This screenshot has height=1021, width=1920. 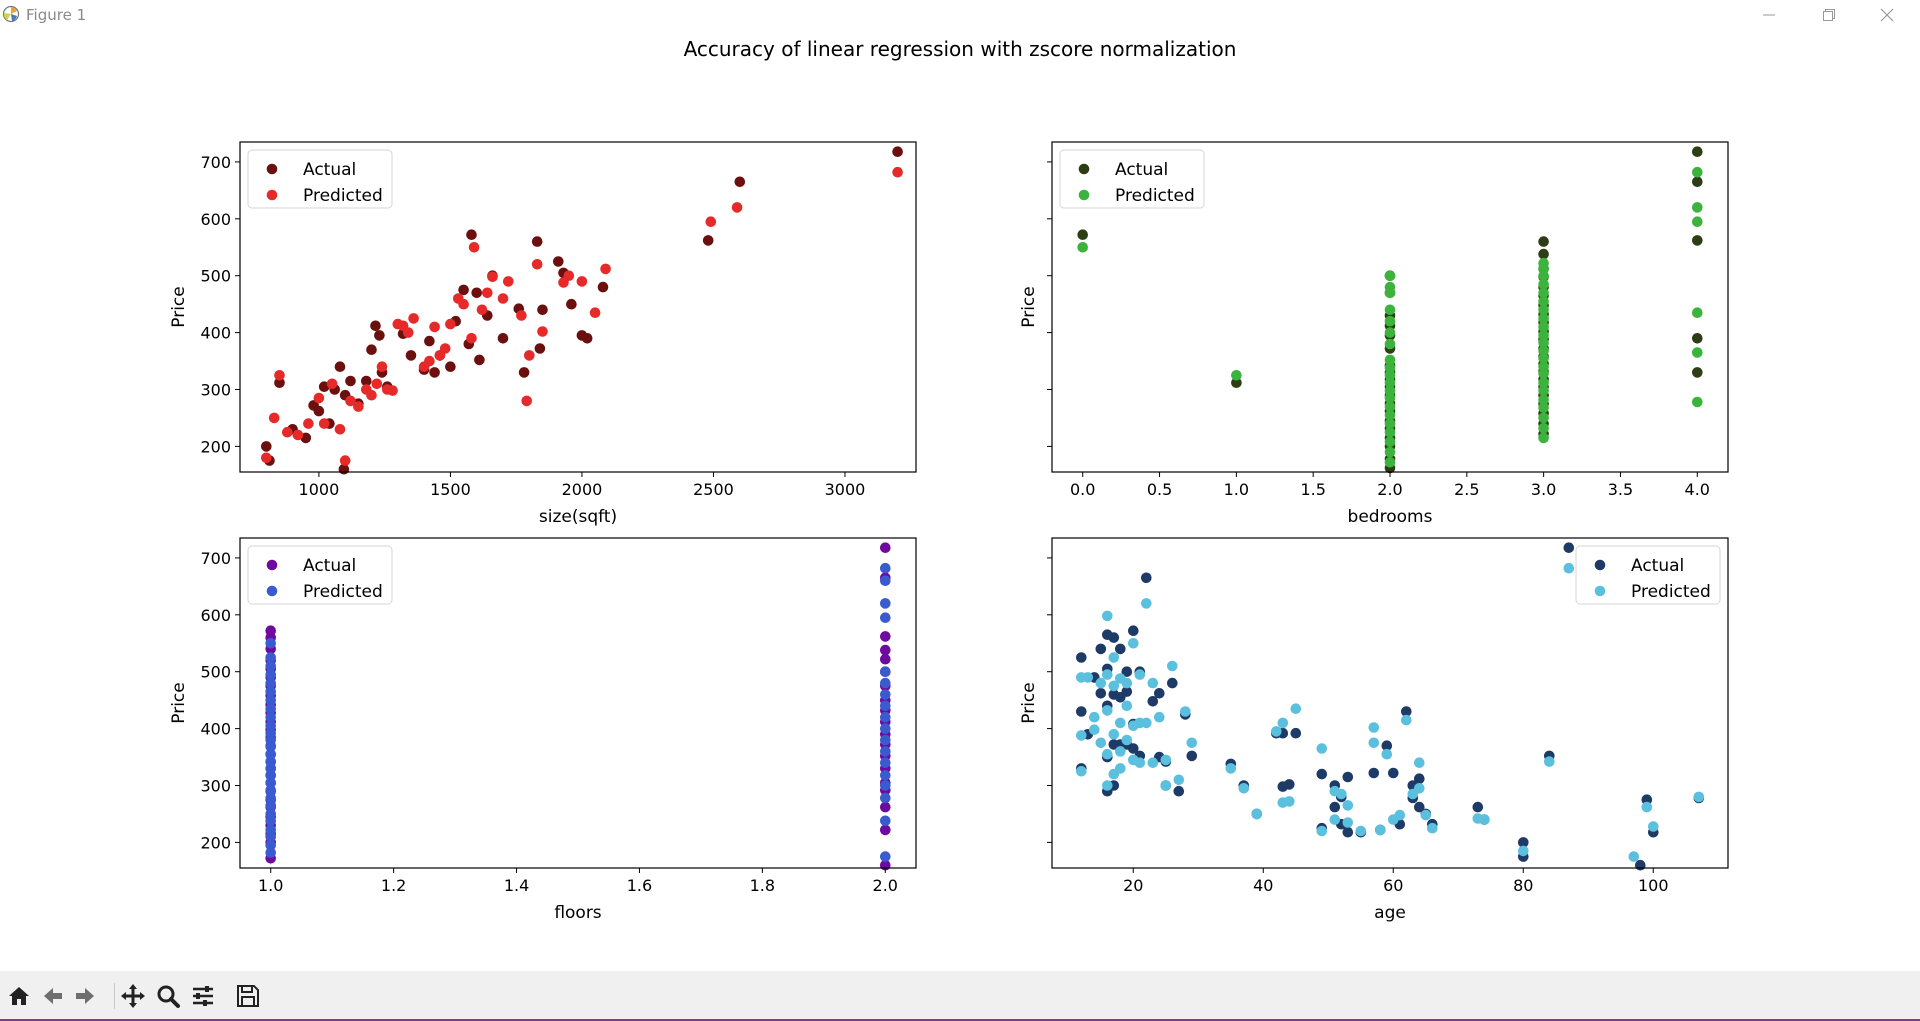 What do you see at coordinates (168, 996) in the screenshot?
I see `zoom-button` at bounding box center [168, 996].